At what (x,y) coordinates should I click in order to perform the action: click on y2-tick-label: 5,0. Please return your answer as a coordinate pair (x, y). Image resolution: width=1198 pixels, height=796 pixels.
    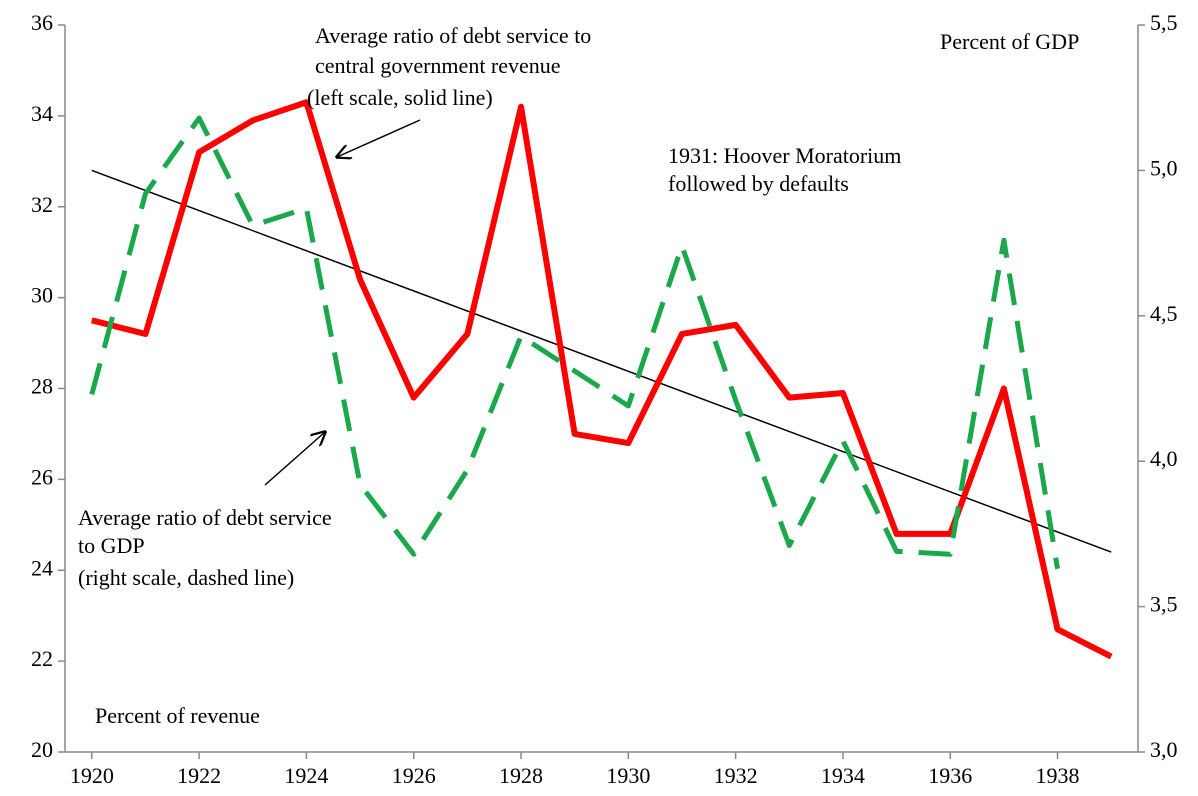
    Looking at the image, I should click on (1164, 167).